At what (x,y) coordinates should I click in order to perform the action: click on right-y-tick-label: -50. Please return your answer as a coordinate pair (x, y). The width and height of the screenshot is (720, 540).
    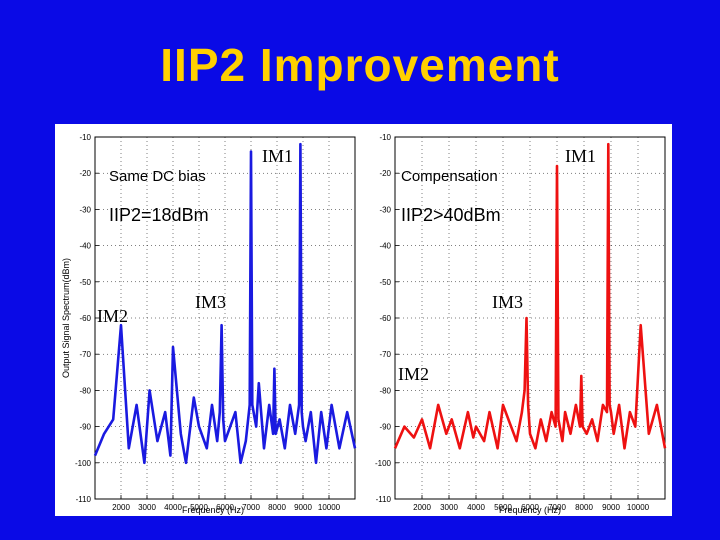
    Looking at the image, I should click on (385, 282).